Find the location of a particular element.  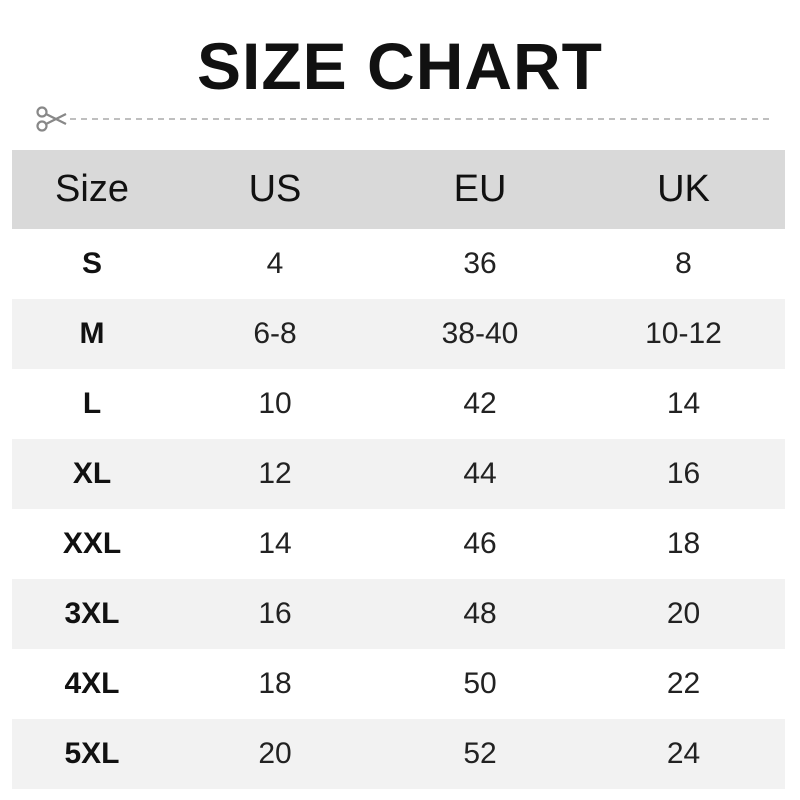

cell-size: M is located at coordinates (92, 333).